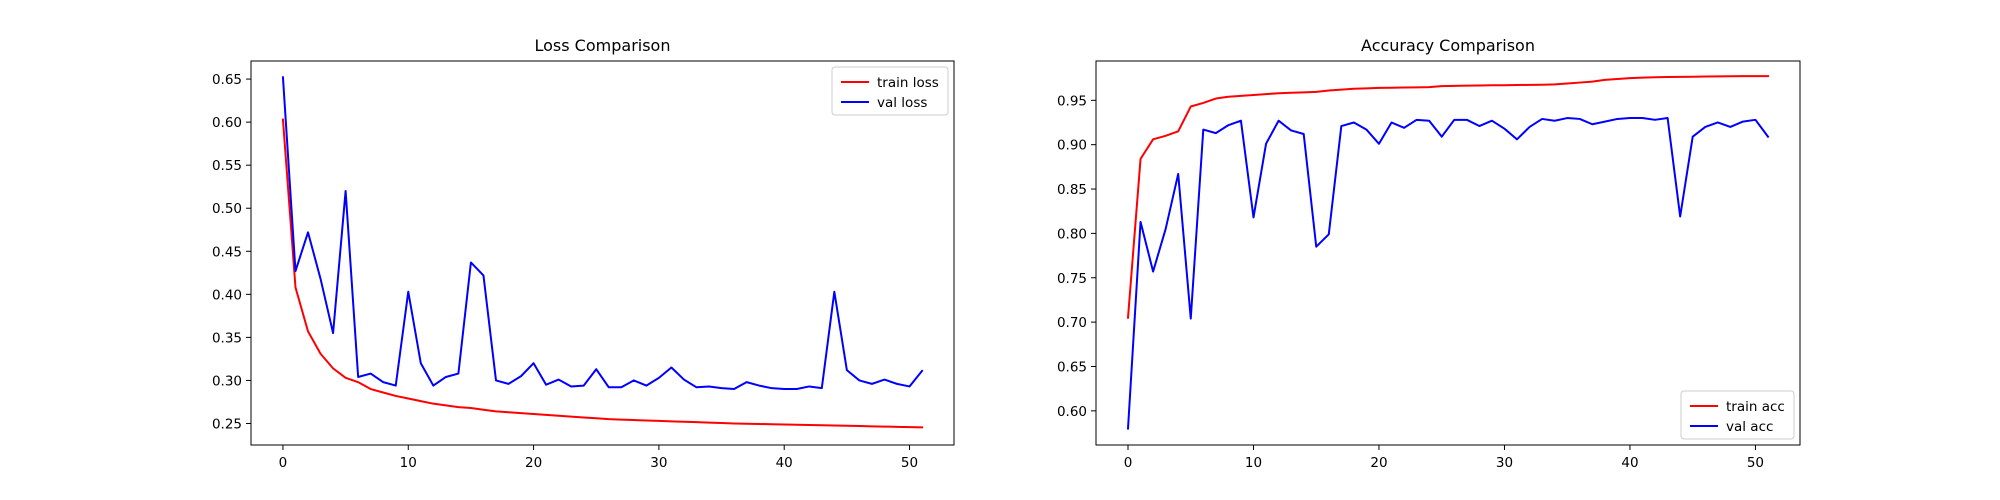 The width and height of the screenshot is (2000, 500). I want to click on loss-legend: train loss val loss, so click(890, 91).